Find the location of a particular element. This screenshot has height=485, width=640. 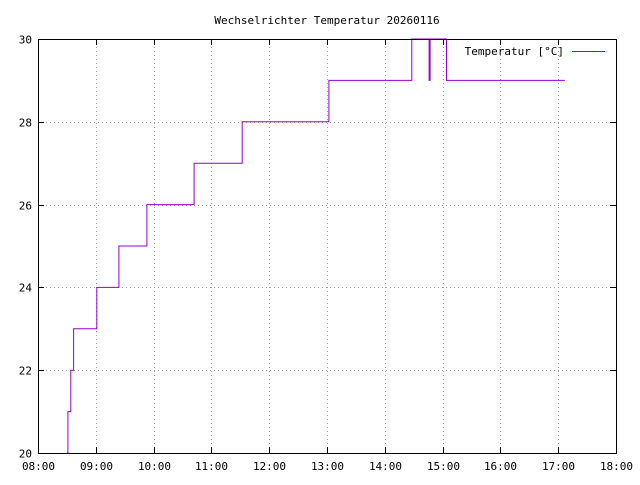

y-tick-label: 22 is located at coordinates (25, 371).